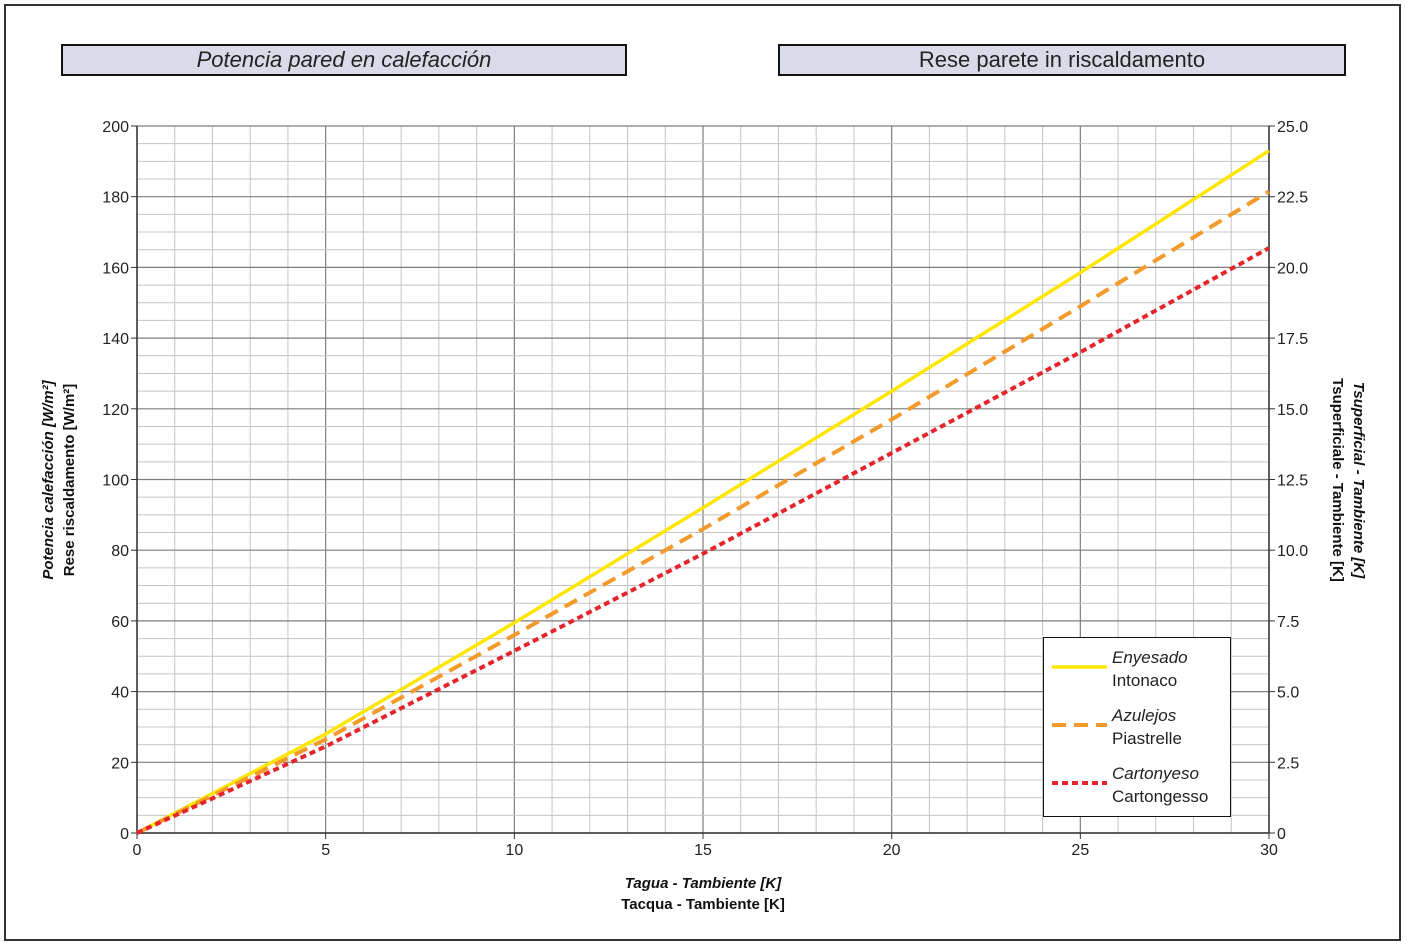  I want to click on y-tick-label: 20, so click(120, 763).